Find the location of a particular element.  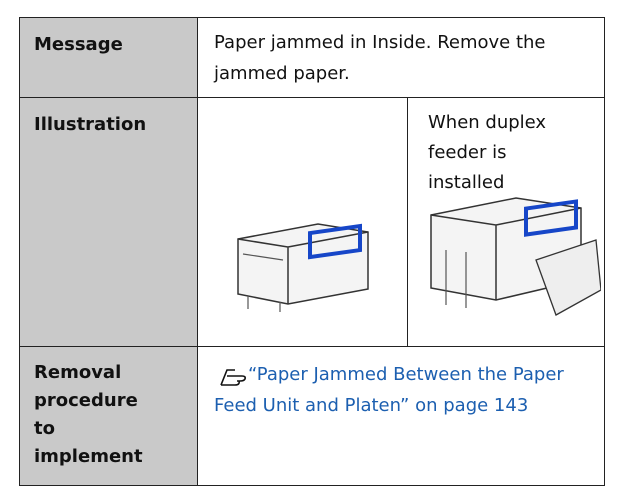

printer-duplex-illustration is located at coordinates (515, 256).